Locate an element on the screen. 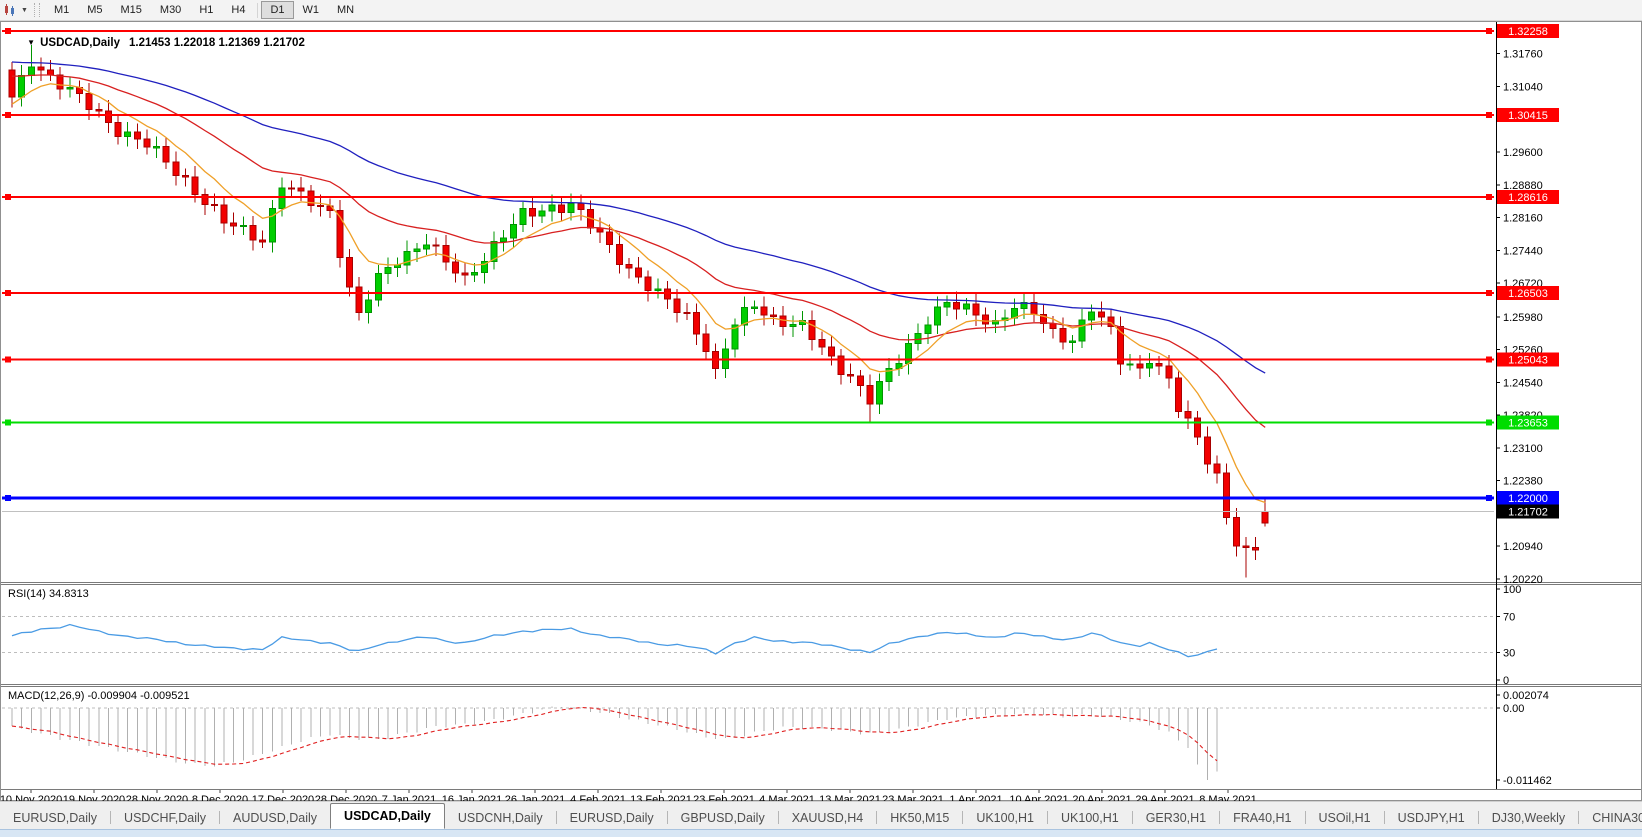  tab-USDCHF-Daily: USDCHF,Daily is located at coordinates (165, 818).